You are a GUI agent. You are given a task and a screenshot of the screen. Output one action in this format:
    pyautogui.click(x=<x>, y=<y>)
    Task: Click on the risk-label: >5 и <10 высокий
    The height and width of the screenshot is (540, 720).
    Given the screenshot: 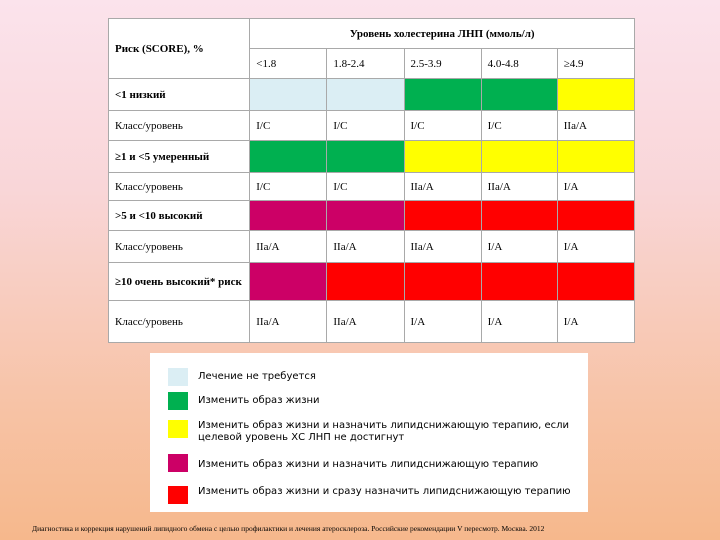 What is the action you would take?
    pyautogui.click(x=179, y=215)
    